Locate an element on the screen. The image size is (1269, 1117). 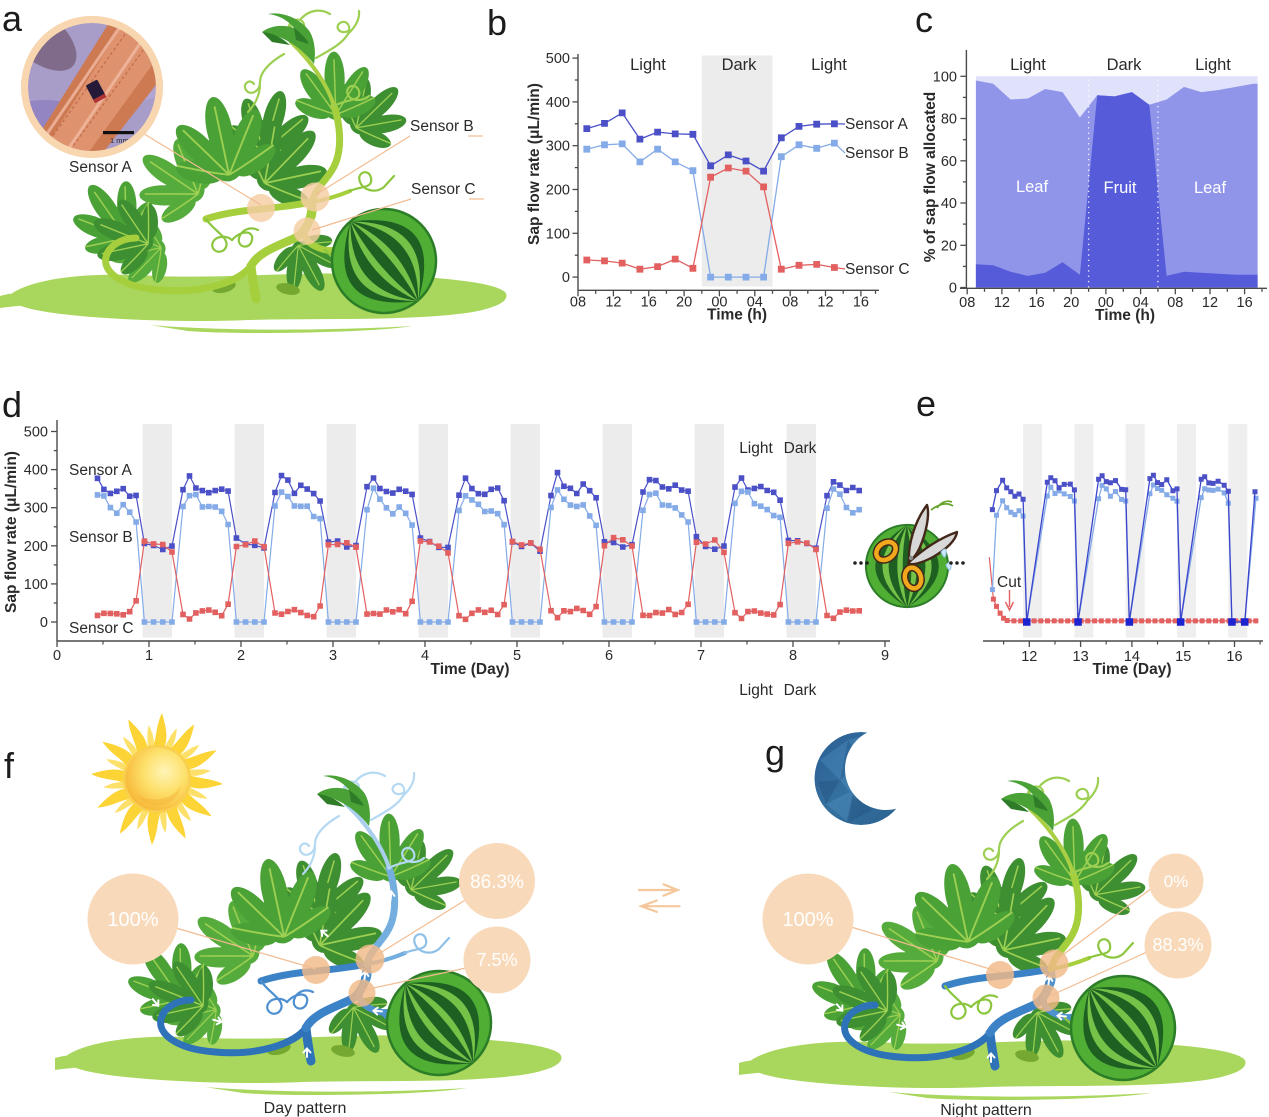
svg-text: 88.3% is located at coordinates (1177, 945).